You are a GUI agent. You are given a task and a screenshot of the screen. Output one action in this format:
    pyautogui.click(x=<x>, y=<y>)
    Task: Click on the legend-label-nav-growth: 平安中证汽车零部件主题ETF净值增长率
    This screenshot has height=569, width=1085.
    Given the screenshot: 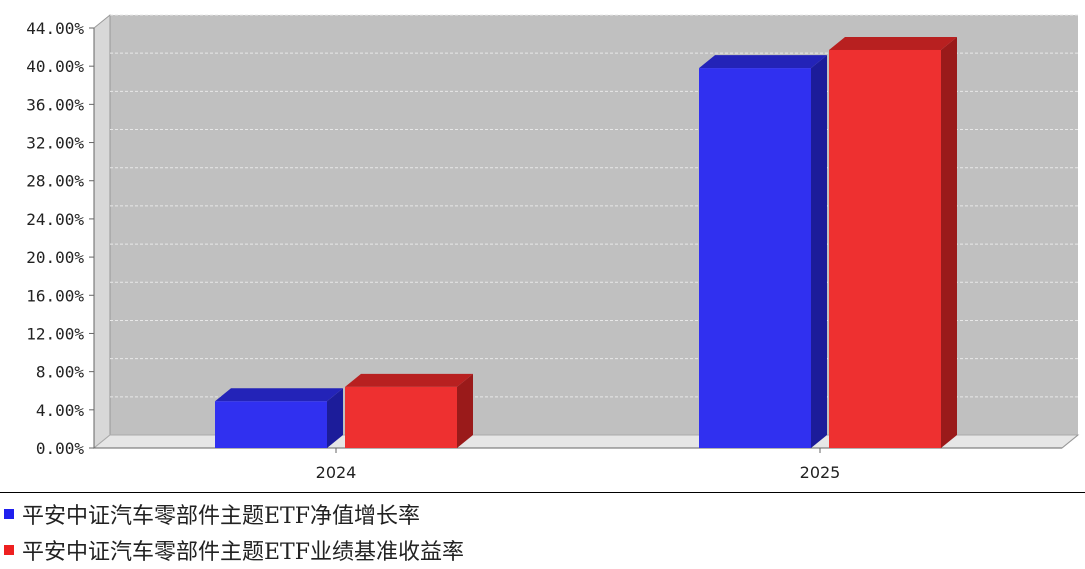 What is the action you would take?
    pyautogui.click(x=221, y=516)
    